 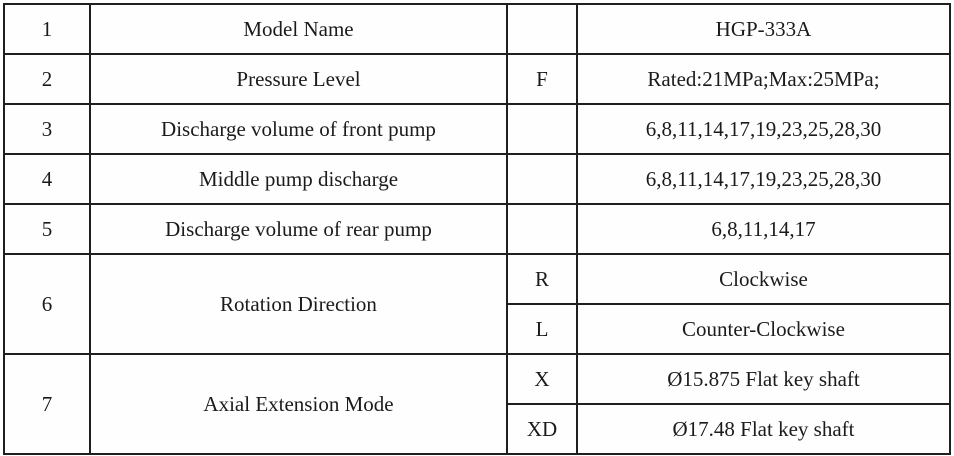 I want to click on spec-value-cell: Ø17.48 Flat key shaft, so click(x=763, y=429).